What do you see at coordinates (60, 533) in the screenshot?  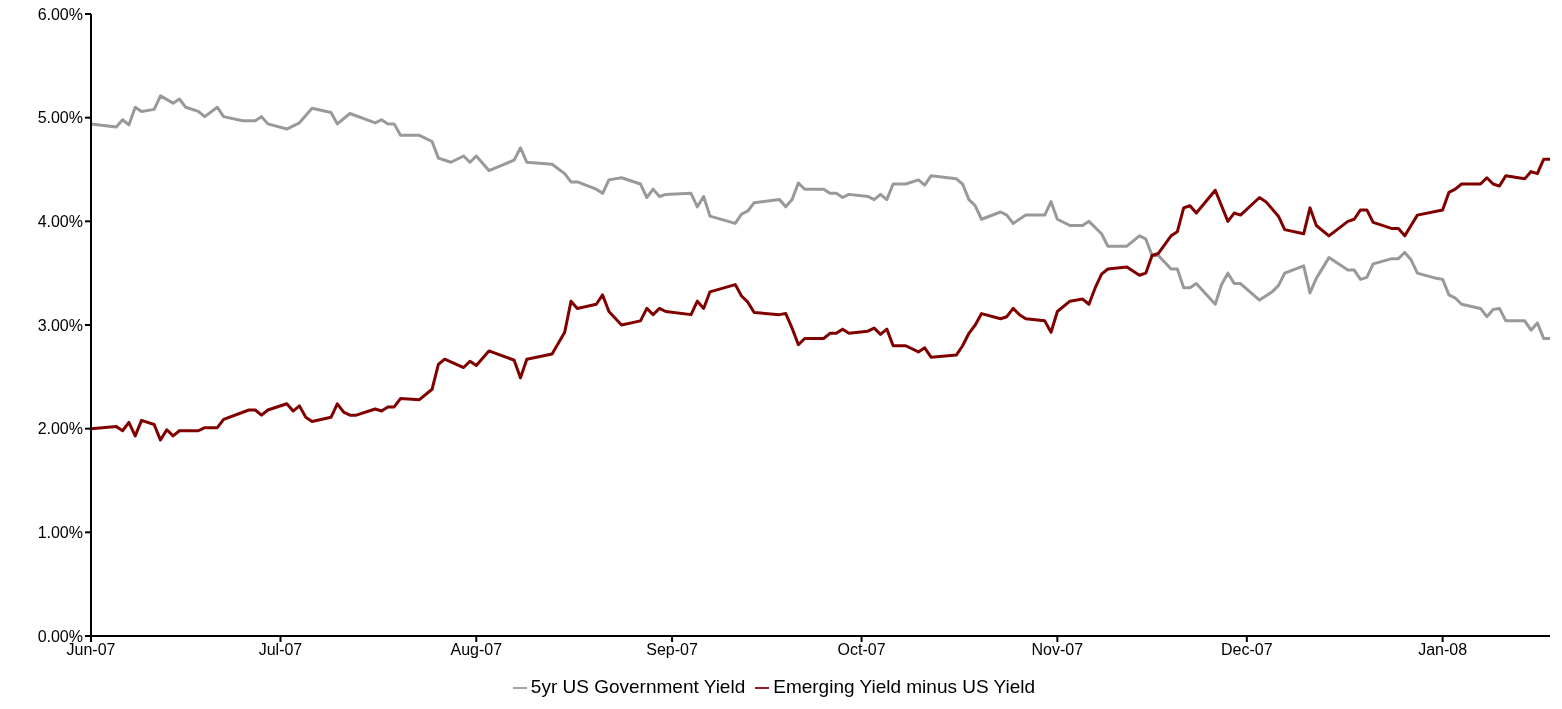 I see `y-tick-label: 1.00%` at bounding box center [60, 533].